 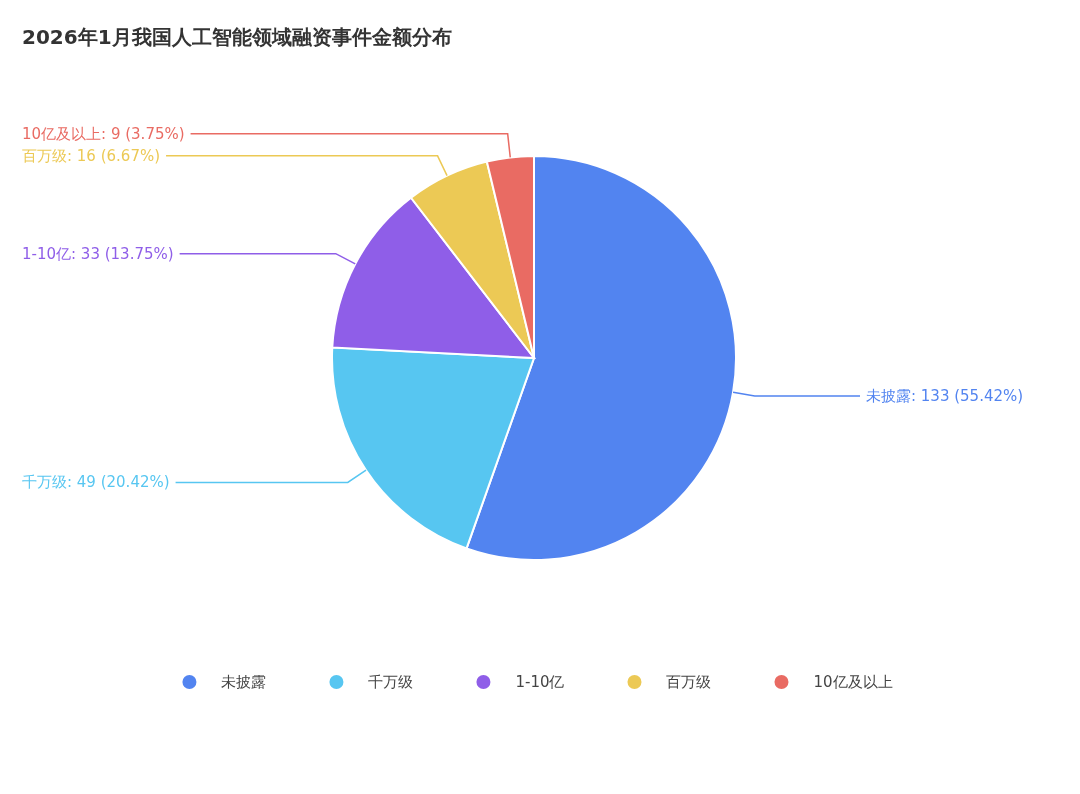 I want to click on legend-label: 百万级, so click(x=689, y=682).